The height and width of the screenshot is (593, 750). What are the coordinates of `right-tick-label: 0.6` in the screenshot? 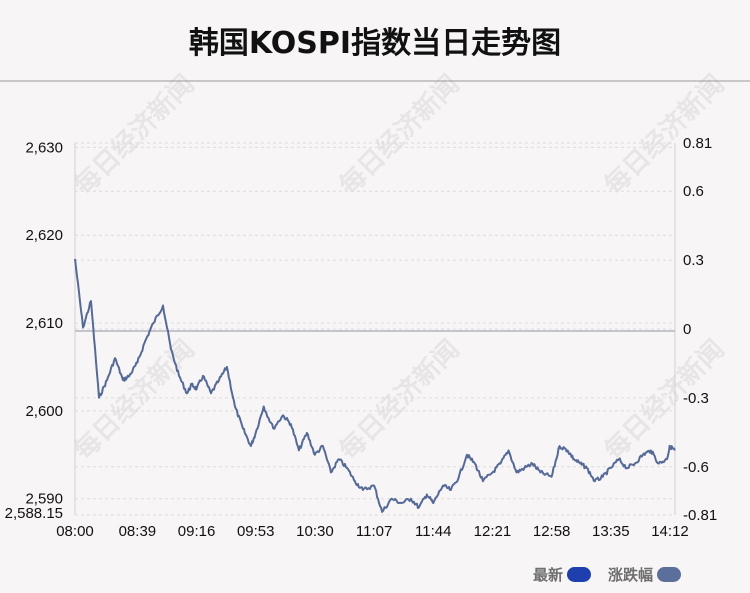 It's located at (693, 191).